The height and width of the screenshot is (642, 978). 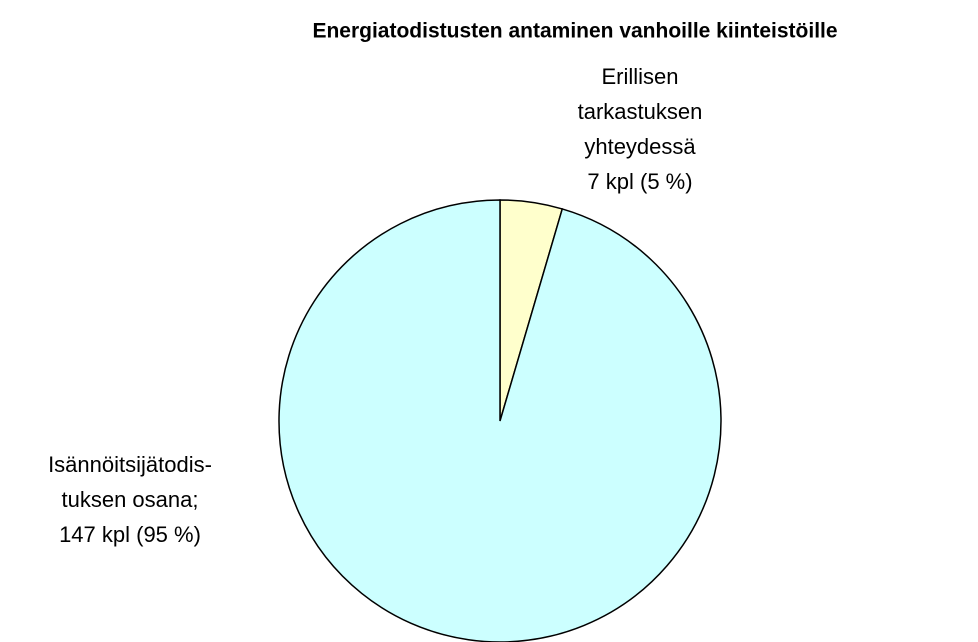 What do you see at coordinates (130, 464) in the screenshot?
I see `slice-label: Isännöitsijätodis-` at bounding box center [130, 464].